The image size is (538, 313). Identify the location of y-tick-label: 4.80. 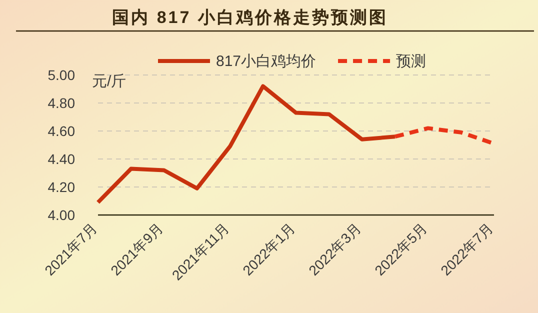
(62, 103).